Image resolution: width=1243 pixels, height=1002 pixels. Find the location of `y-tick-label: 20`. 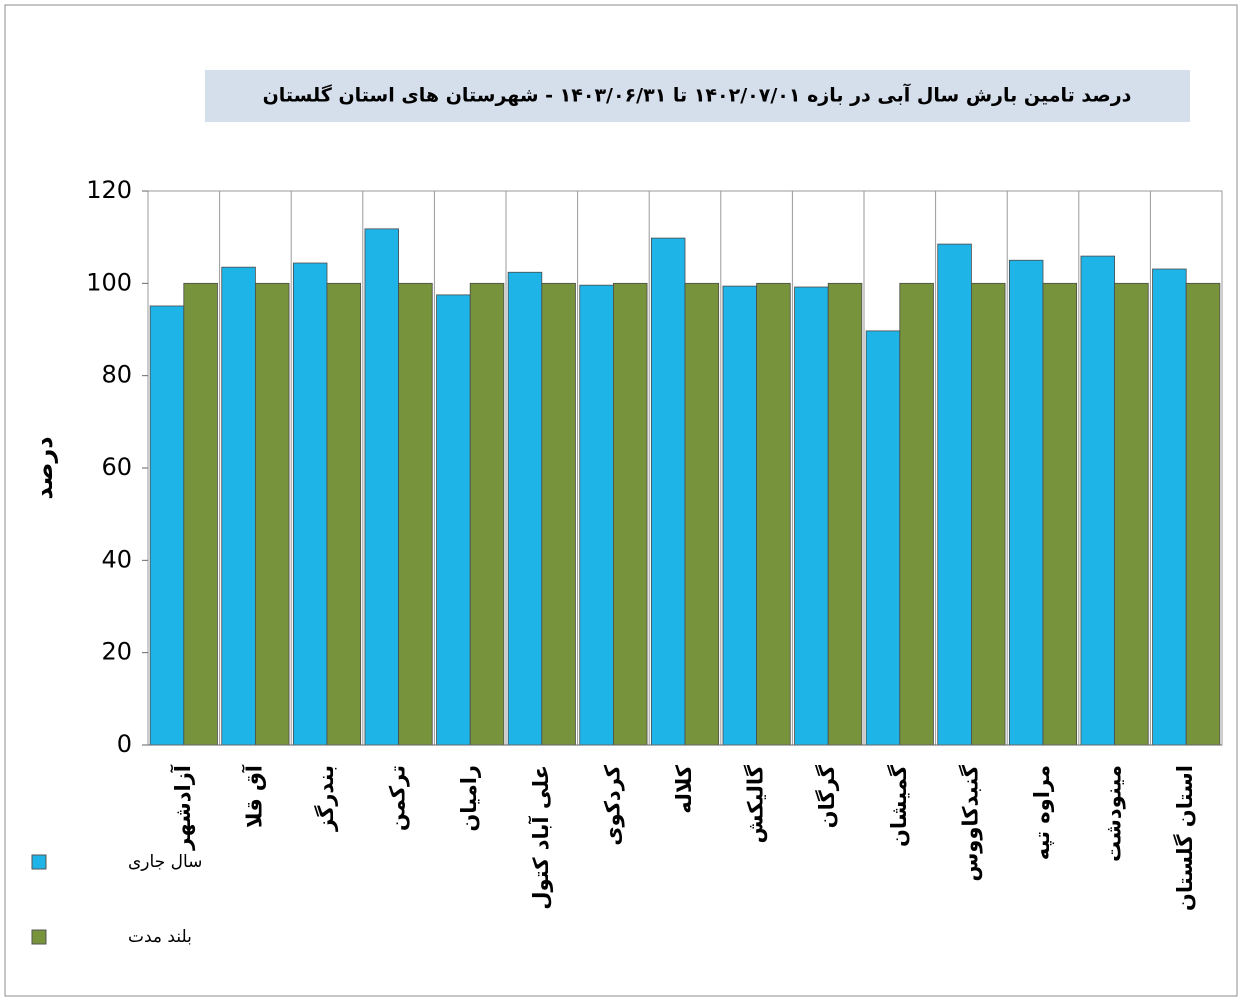

y-tick-label: 20 is located at coordinates (116, 652).